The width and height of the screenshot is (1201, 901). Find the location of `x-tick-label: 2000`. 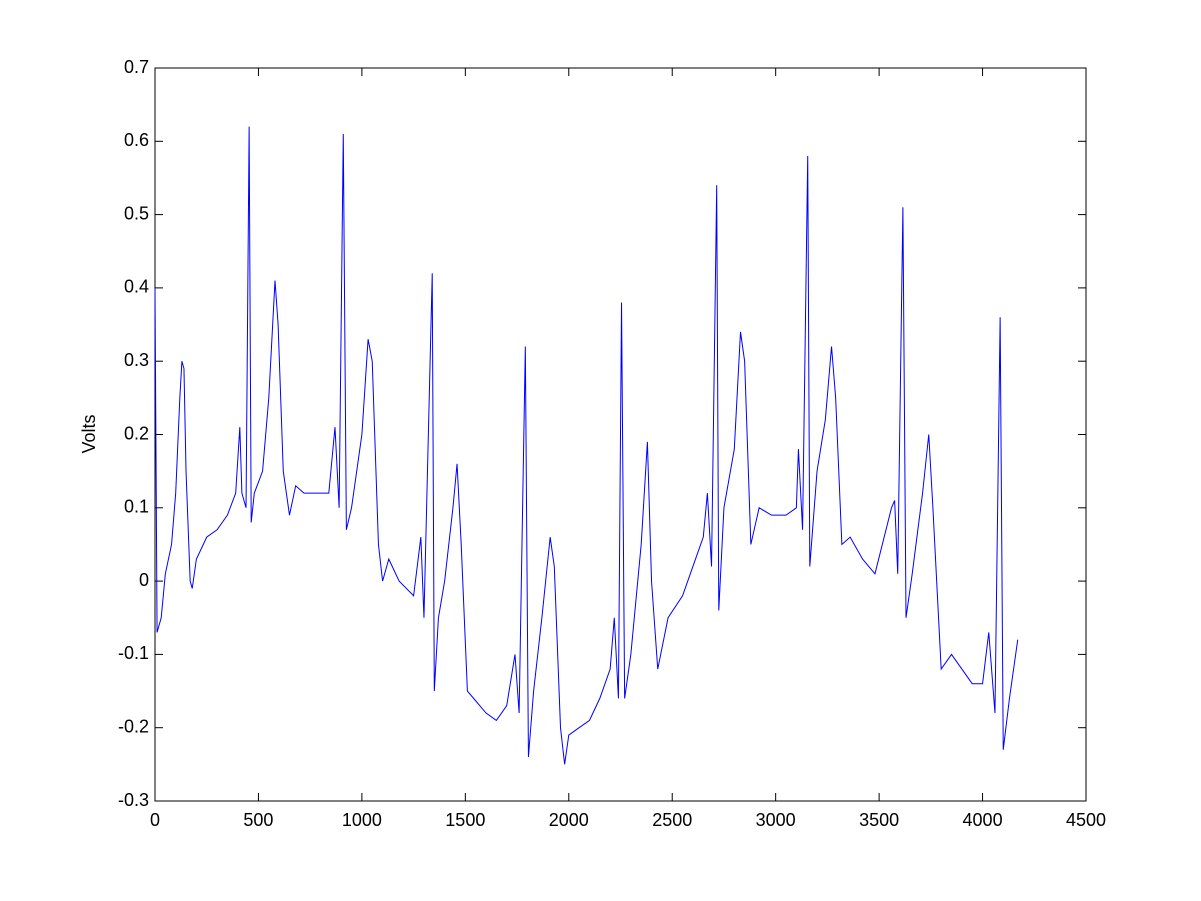

x-tick-label: 2000 is located at coordinates (569, 820).